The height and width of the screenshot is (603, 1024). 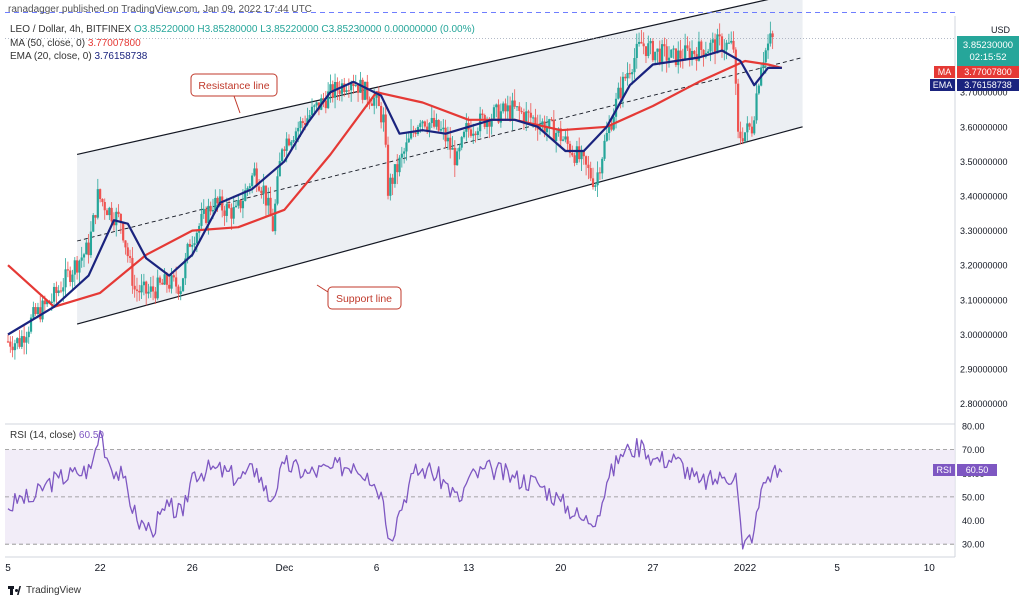 What do you see at coordinates (977, 470) in the screenshot?
I see `rsi-value-badge` at bounding box center [977, 470].